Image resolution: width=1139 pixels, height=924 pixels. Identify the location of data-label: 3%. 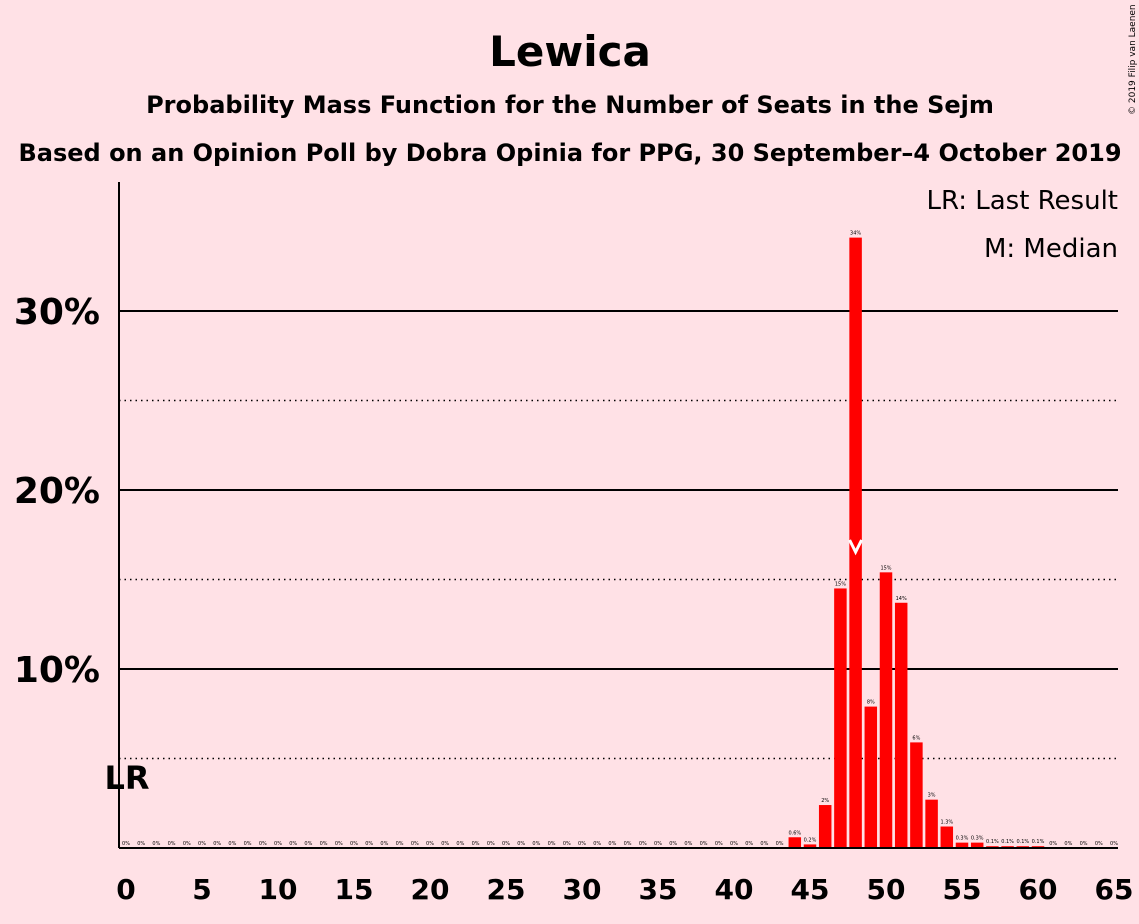
(932, 796).